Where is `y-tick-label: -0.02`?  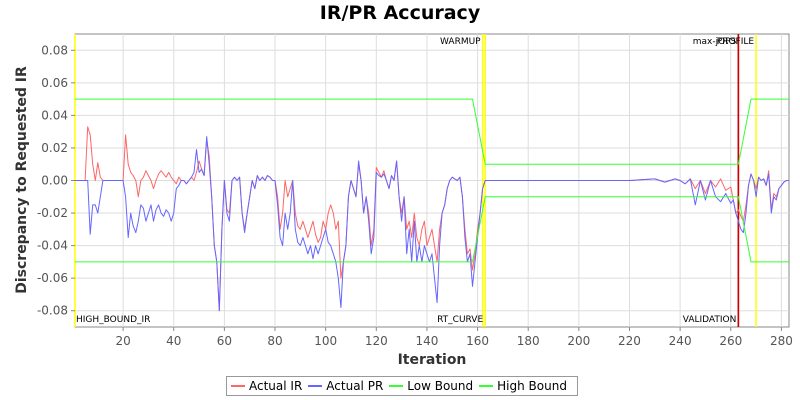 y-tick-label: -0.02 is located at coordinates (52, 213).